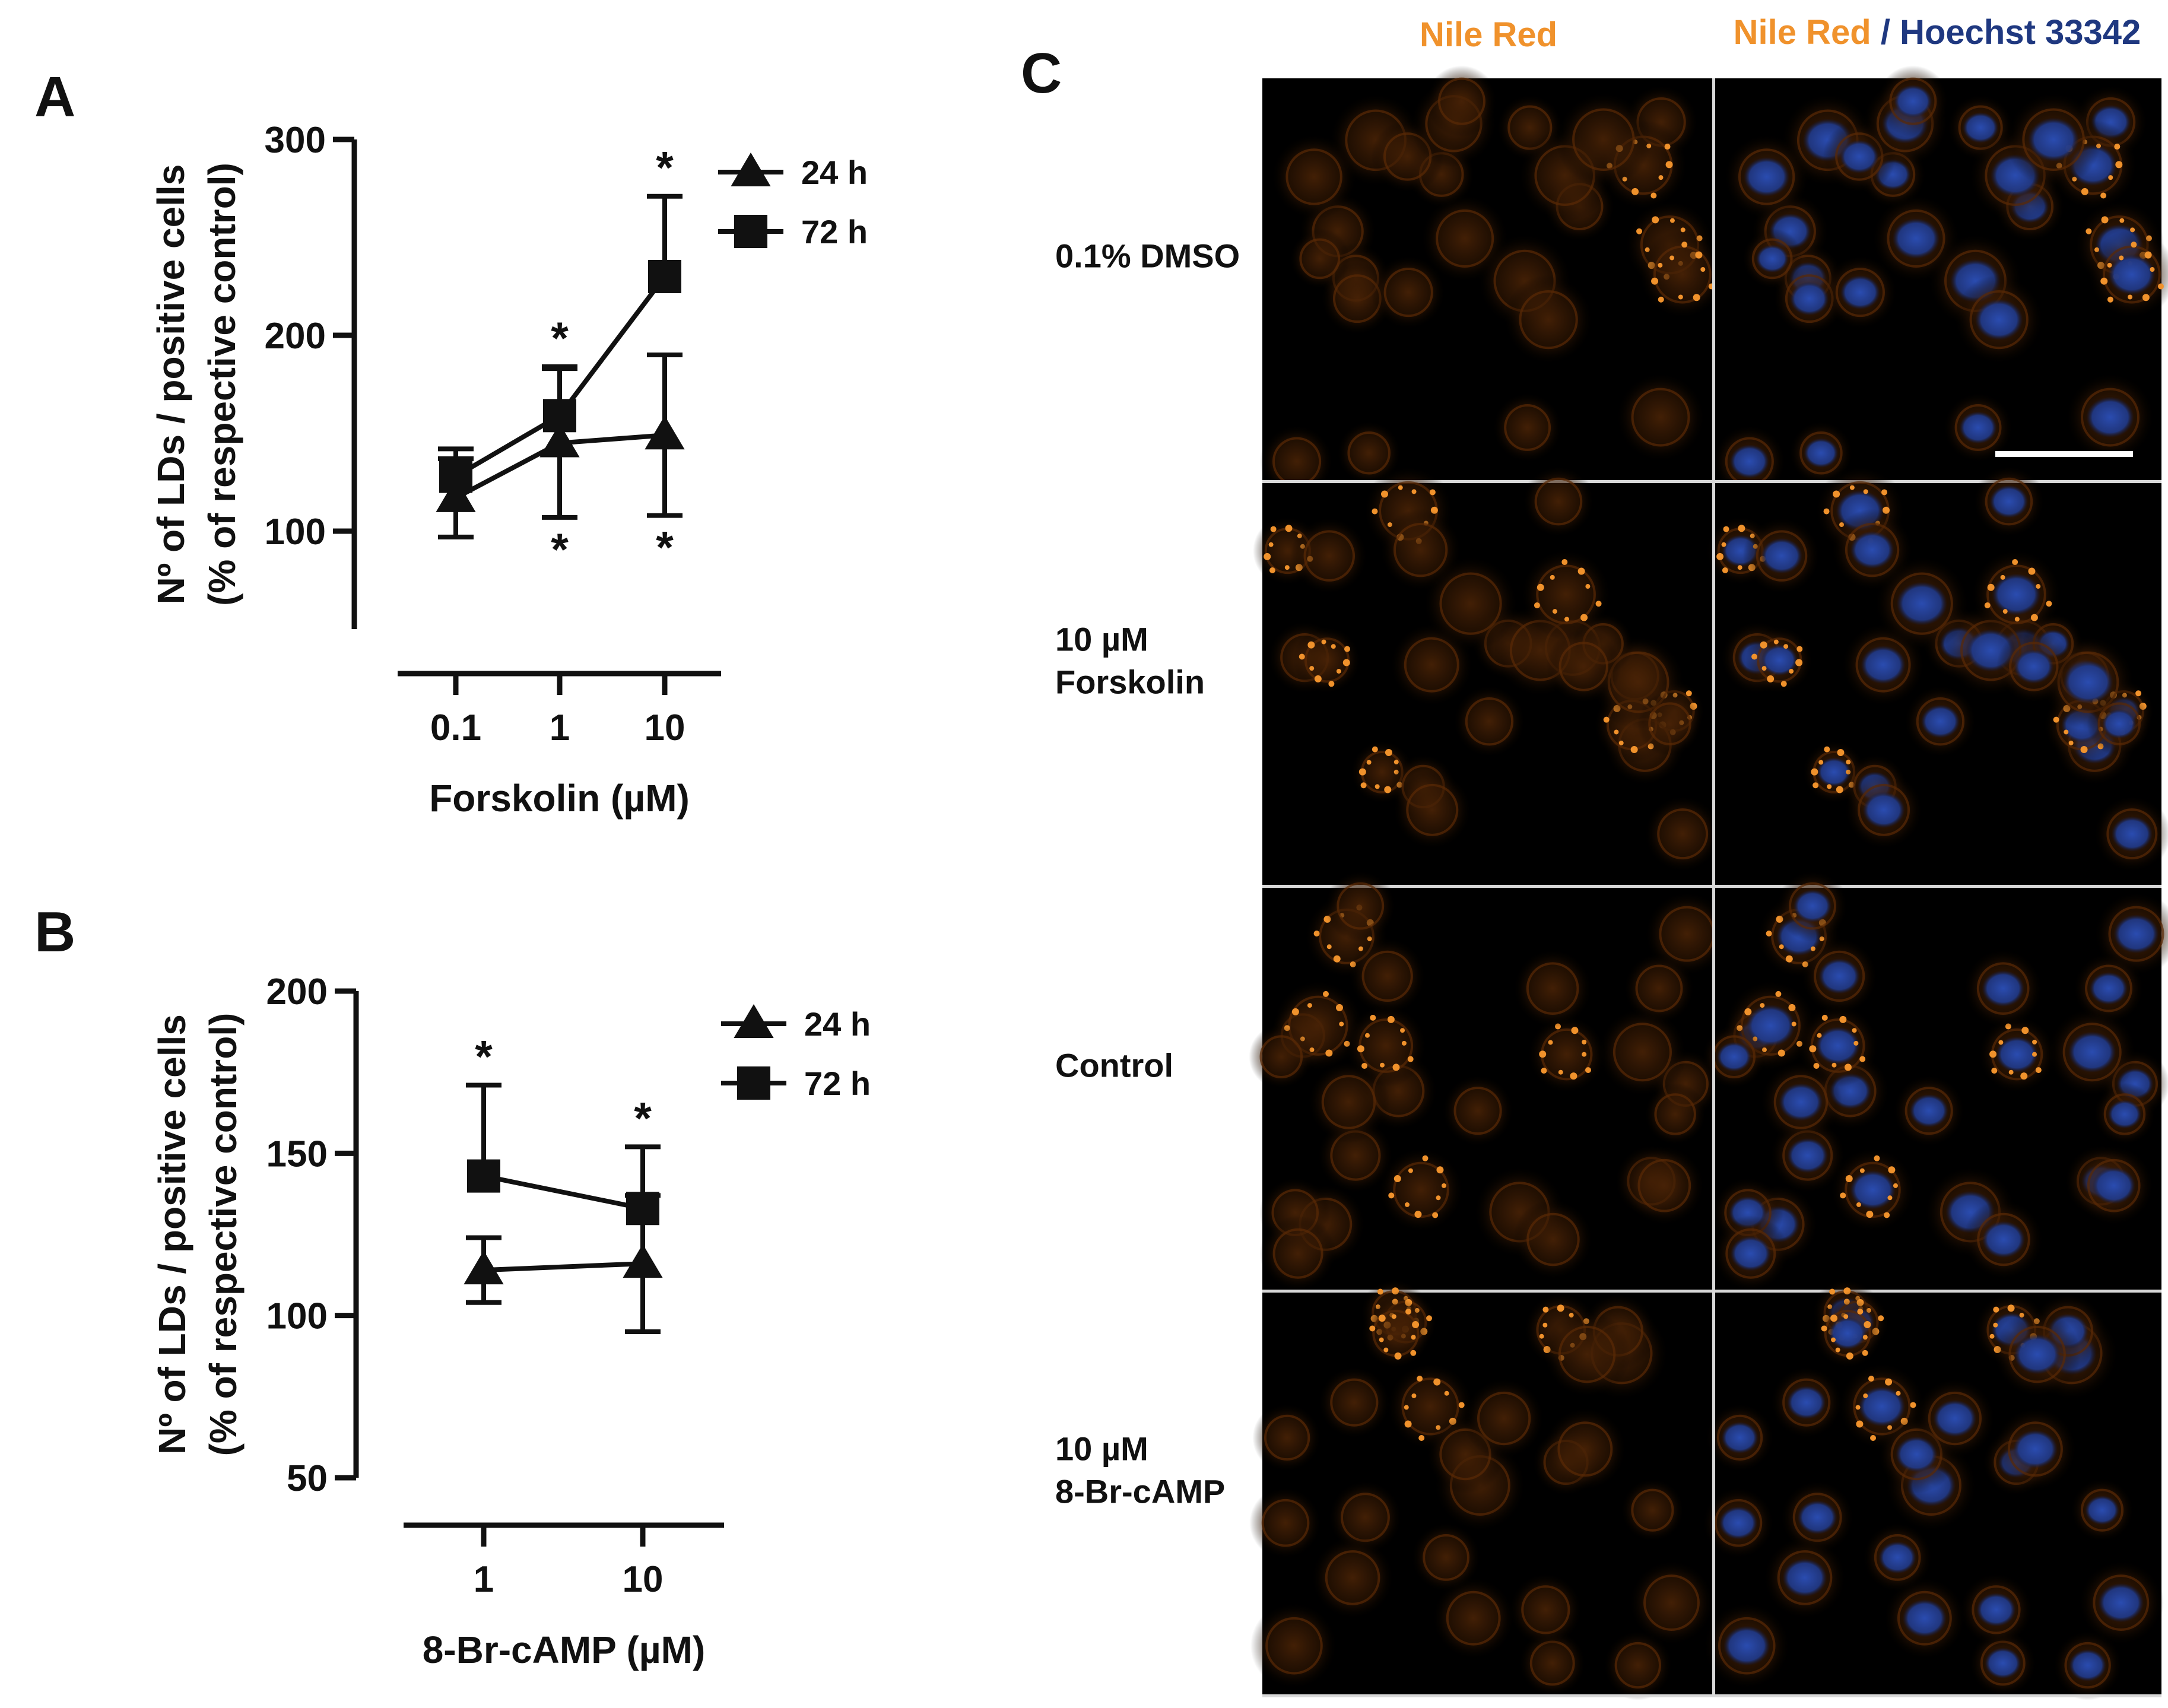 This screenshot has height=1708, width=2168. Describe the element at coordinates (297, 1154) in the screenshot. I see `chart-b-y-tick-label-150: 150` at that location.